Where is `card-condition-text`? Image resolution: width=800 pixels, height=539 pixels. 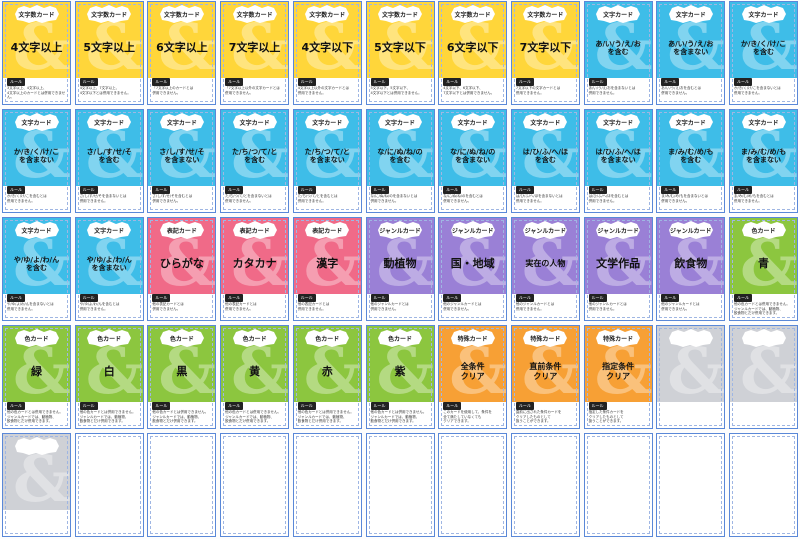 card-condition-text is located at coordinates (690, 372).